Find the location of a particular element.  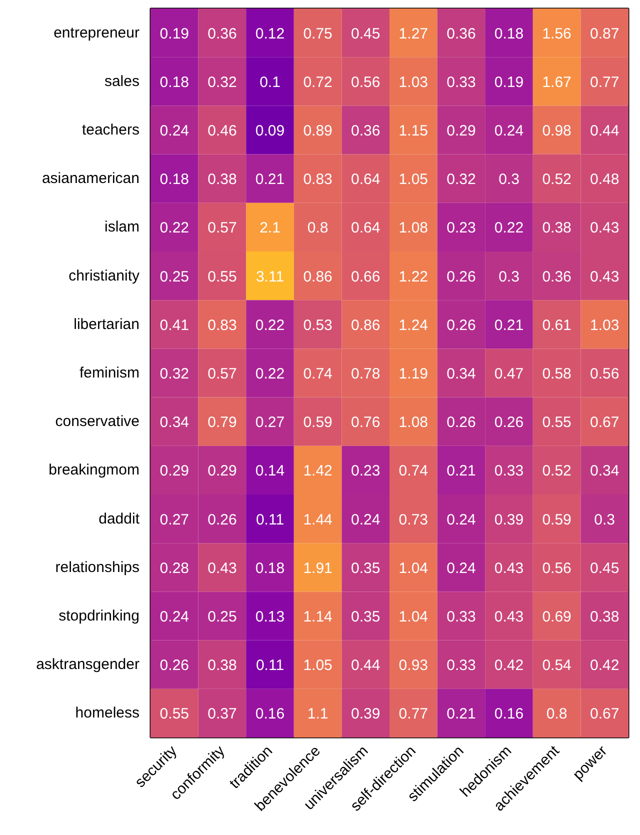

data-label: 1.91 is located at coordinates (317, 568).